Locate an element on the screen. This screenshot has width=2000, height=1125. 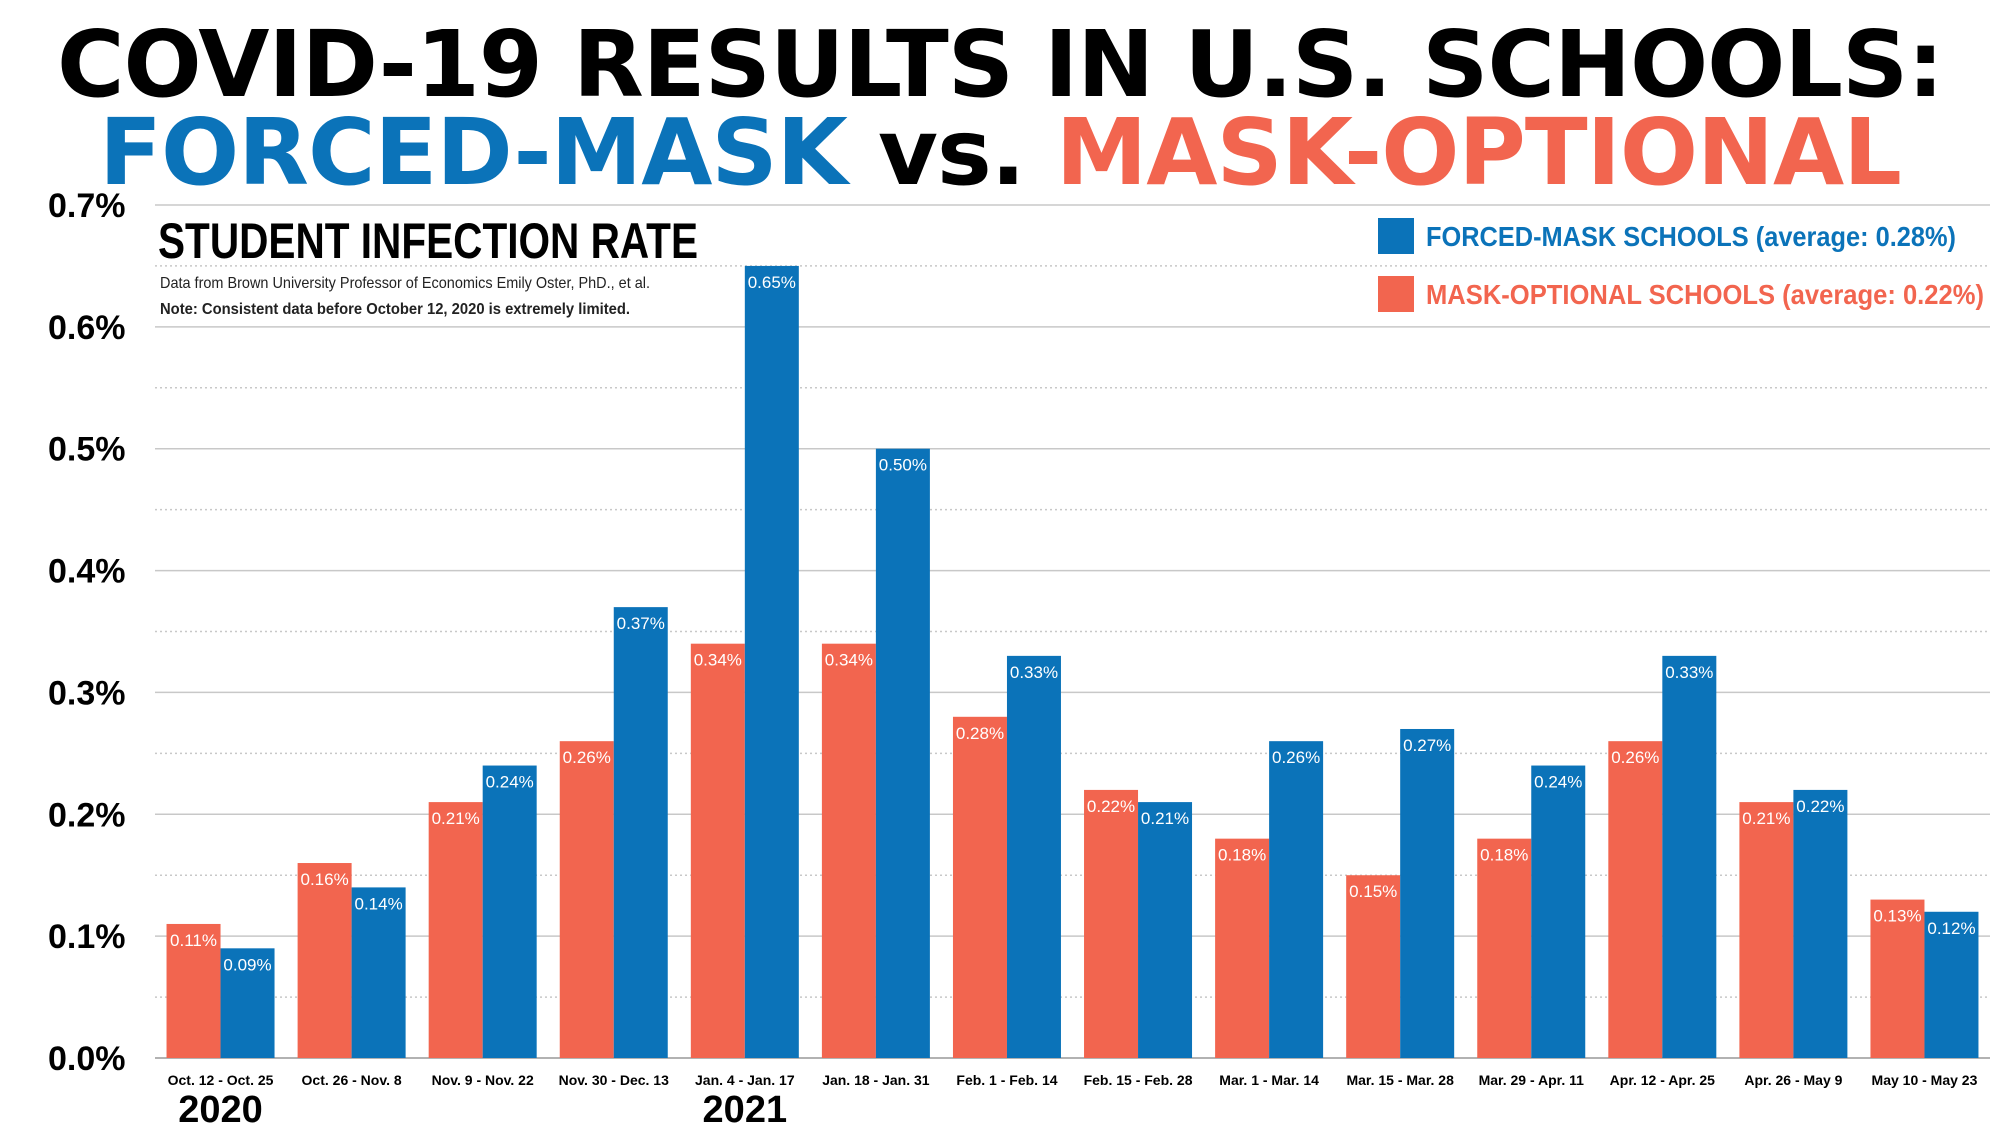
bar-value-label: 0.15% is located at coordinates (1373, 891).